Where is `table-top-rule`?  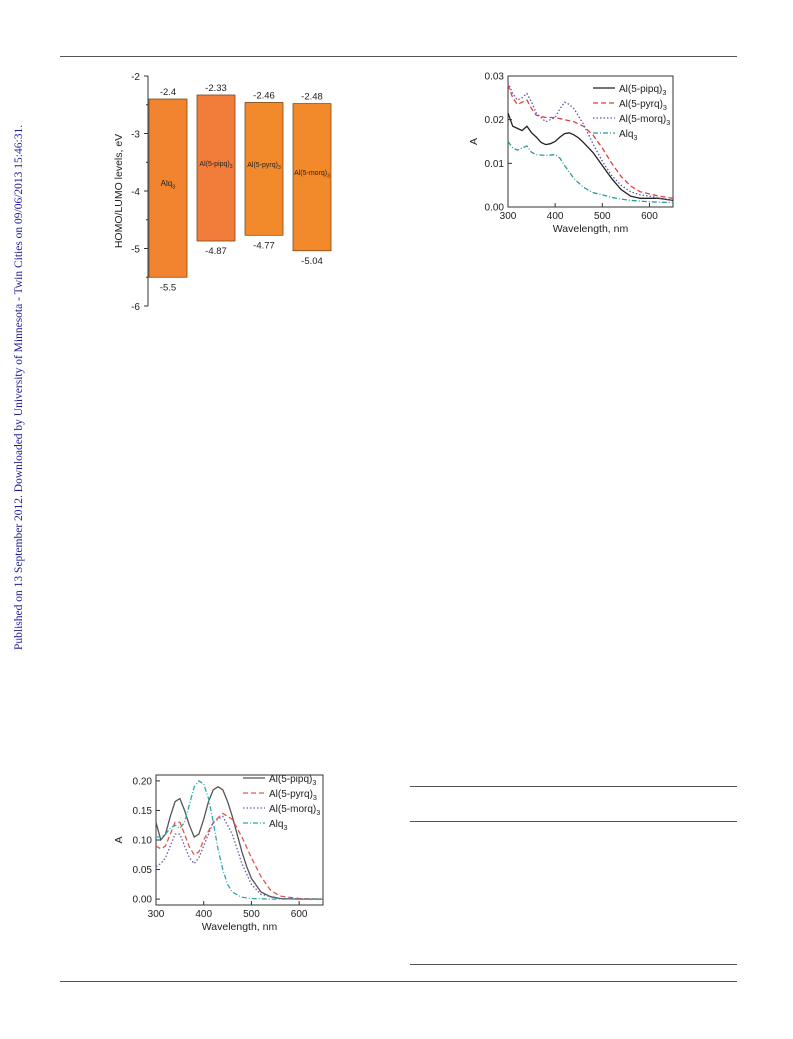 table-top-rule is located at coordinates (573, 786).